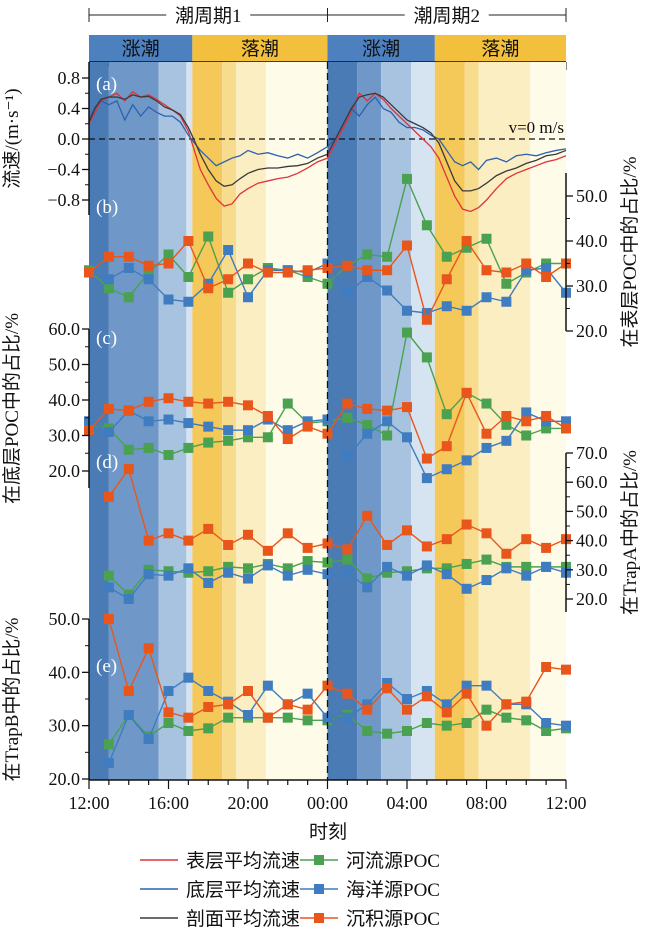 The width and height of the screenshot is (650, 935). Describe the element at coordinates (393, 890) in the screenshot. I see `legend-label: 海洋源POC` at that location.